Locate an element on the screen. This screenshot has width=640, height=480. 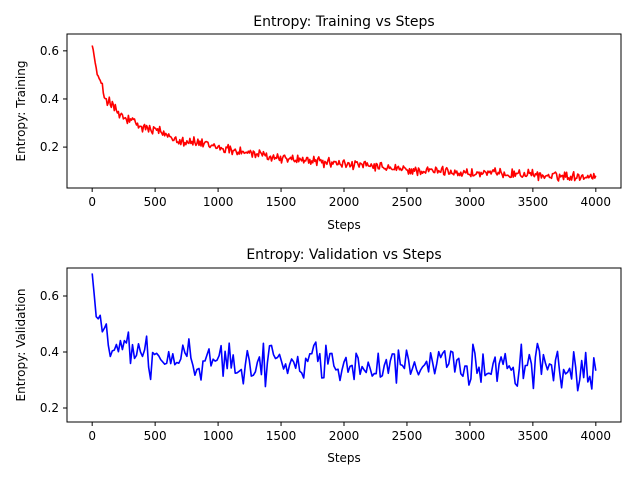
training-y-tick-label: 0.2 is located at coordinates (49, 147).